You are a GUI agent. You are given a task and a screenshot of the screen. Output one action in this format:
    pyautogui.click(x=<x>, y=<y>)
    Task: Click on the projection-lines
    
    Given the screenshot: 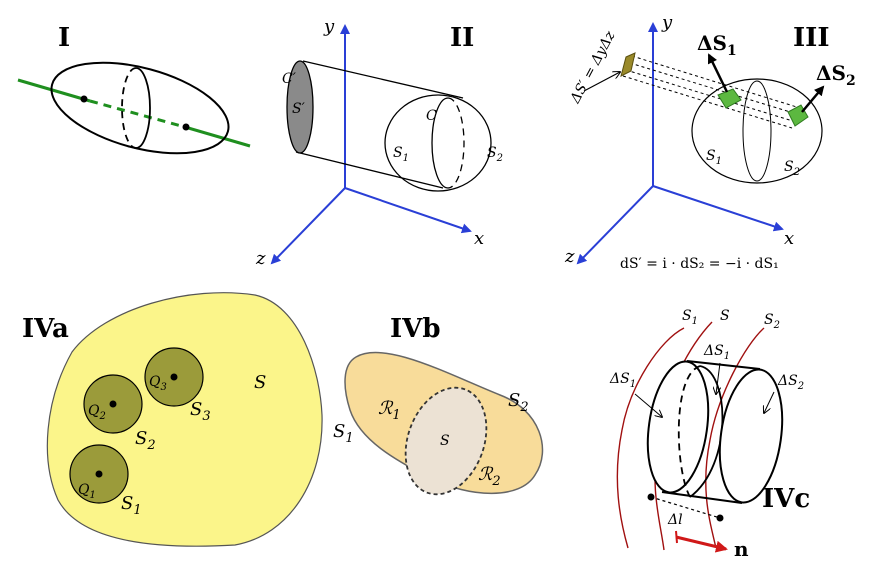 What is the action you would take?
    pyautogui.click(x=711, y=92)
    